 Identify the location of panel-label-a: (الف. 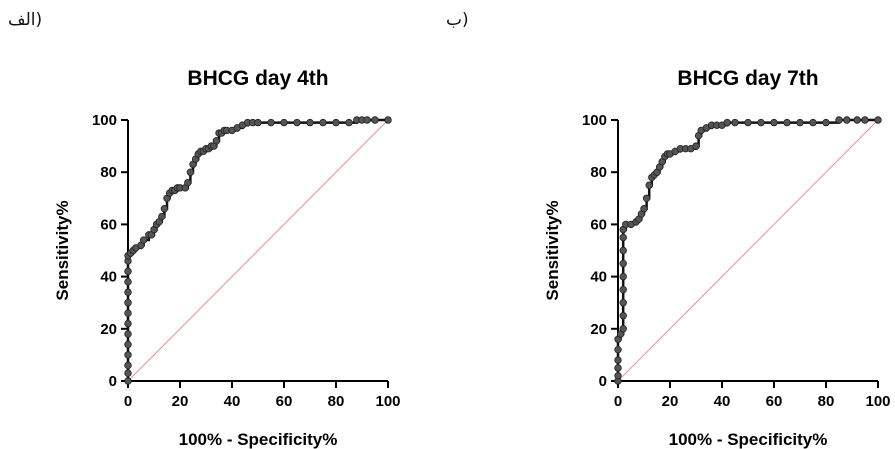
(25, 20).